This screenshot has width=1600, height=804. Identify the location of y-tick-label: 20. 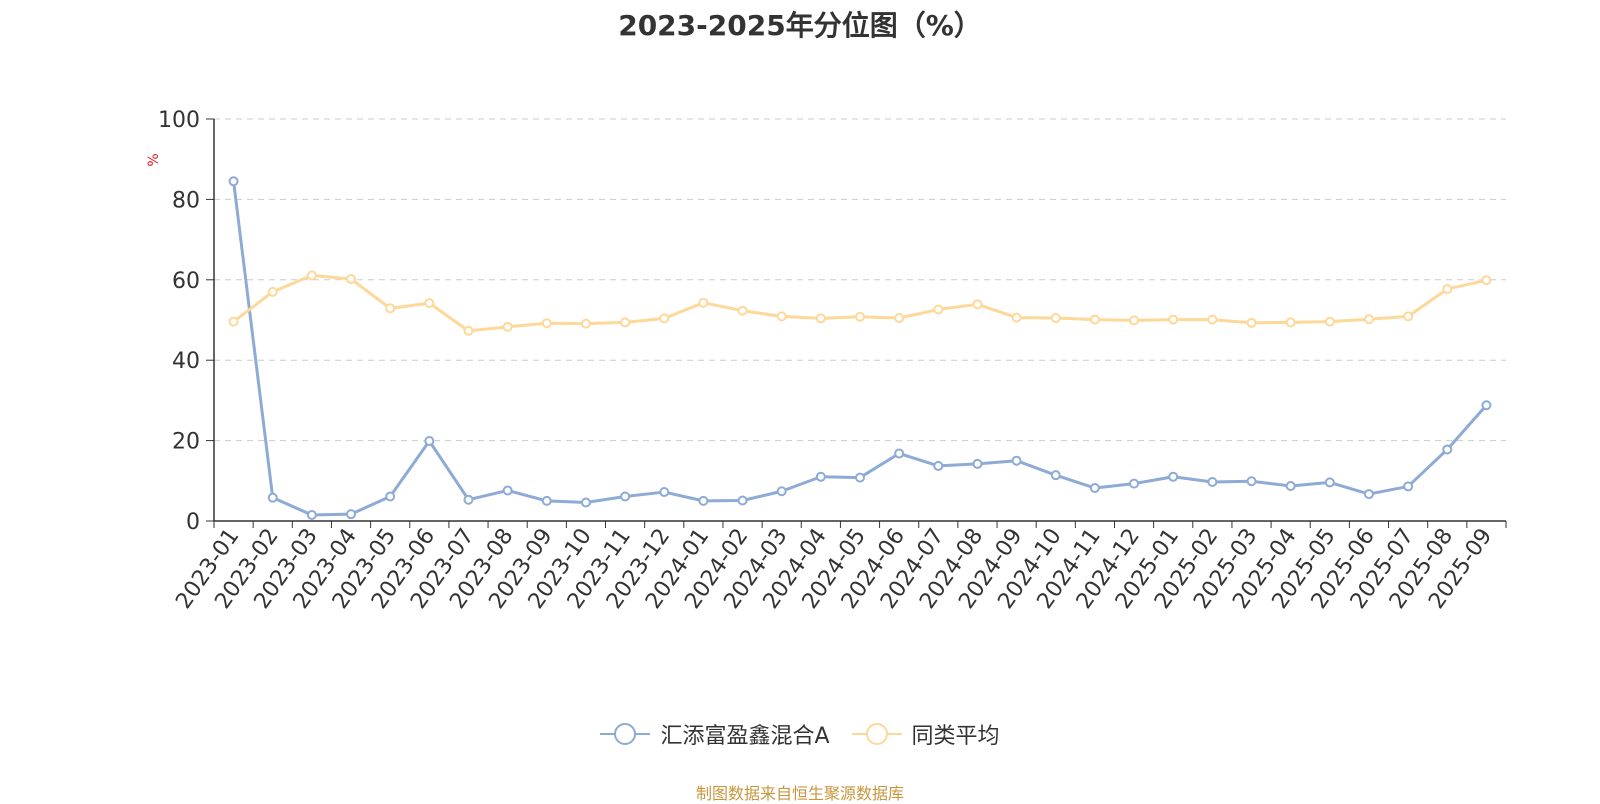
(186, 442).